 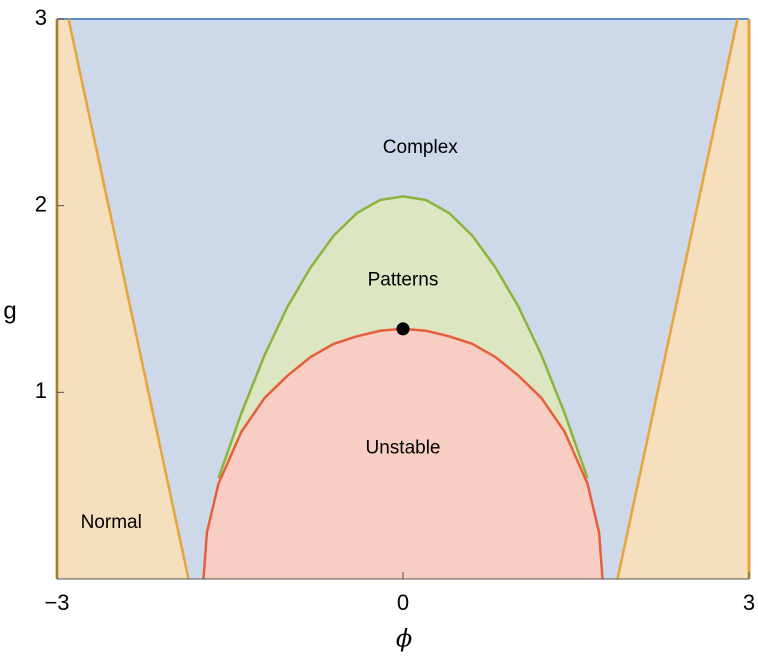 What do you see at coordinates (403, 602) in the screenshot?
I see `x-tick-label: 0` at bounding box center [403, 602].